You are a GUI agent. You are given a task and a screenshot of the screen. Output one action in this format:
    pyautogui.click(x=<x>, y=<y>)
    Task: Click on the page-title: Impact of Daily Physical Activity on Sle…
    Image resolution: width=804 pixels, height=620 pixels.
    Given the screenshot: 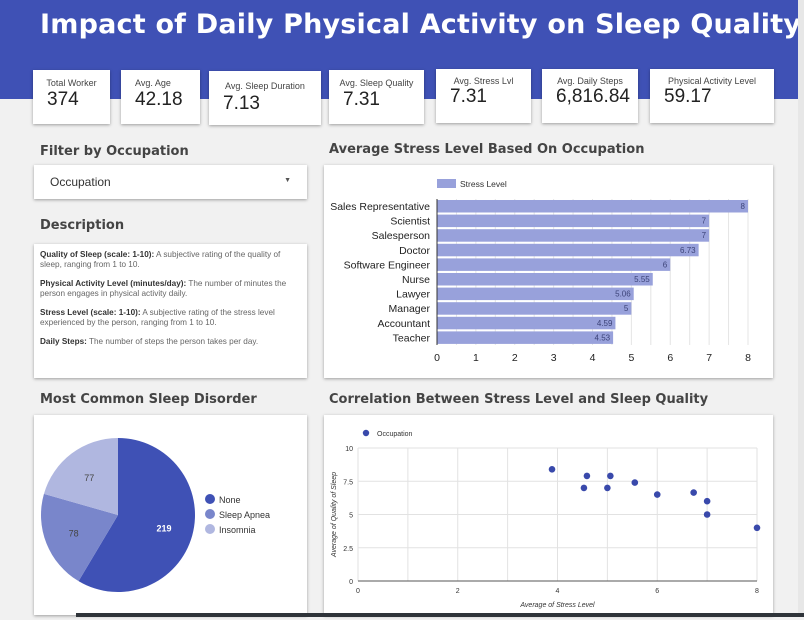 What is the action you would take?
    pyautogui.click(x=421, y=24)
    